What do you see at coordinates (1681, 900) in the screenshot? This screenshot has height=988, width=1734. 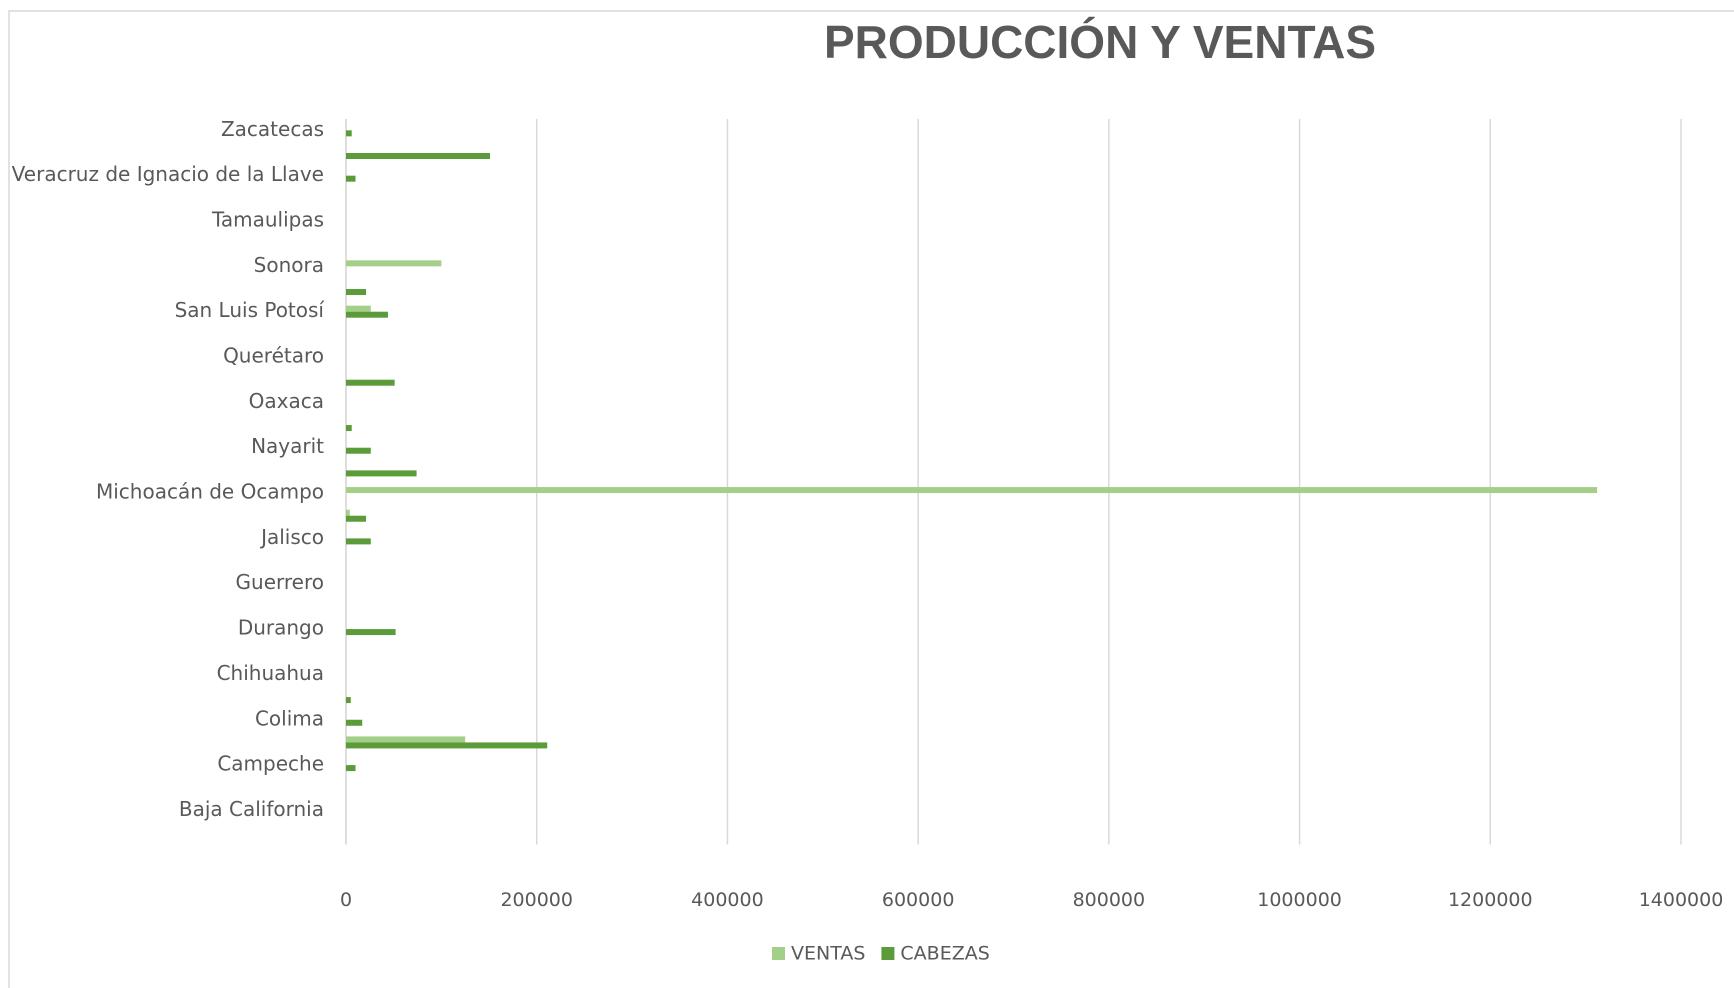 I see `x-tick-label: 1400000` at bounding box center [1681, 900].